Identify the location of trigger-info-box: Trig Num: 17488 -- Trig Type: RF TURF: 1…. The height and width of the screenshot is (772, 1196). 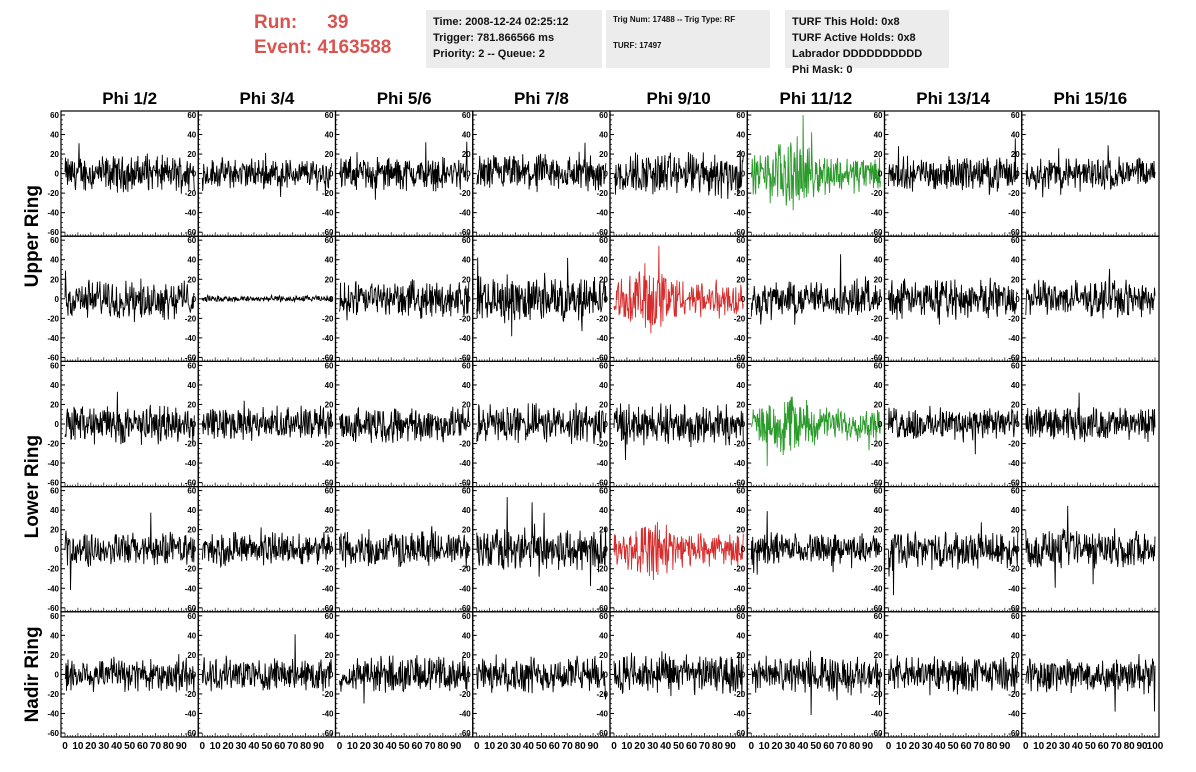
(688, 39).